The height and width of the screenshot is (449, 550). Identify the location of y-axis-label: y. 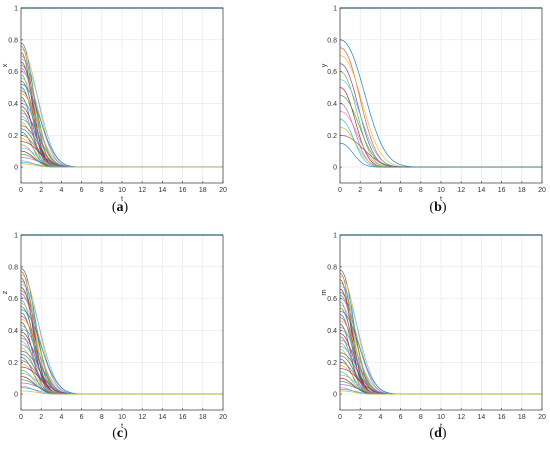
(323, 65).